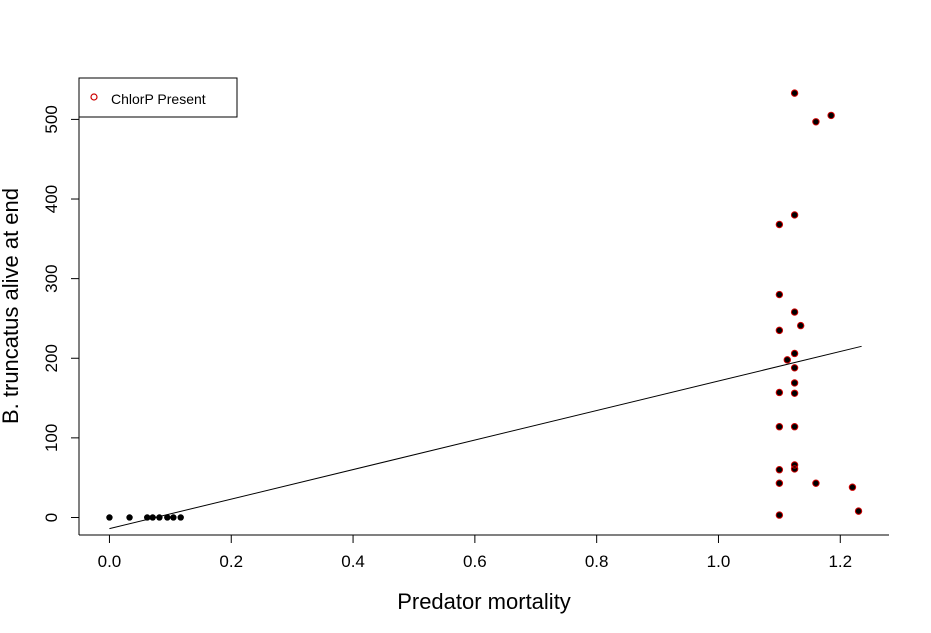  I want to click on legend: ChlorP Present, so click(158, 97).